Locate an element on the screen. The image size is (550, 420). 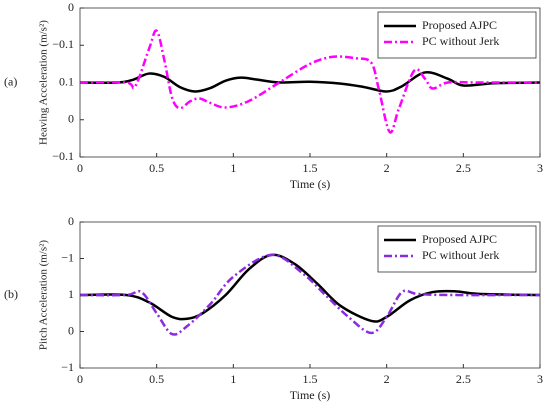
y-tick-label: 1 is located at coordinates (71, 294).